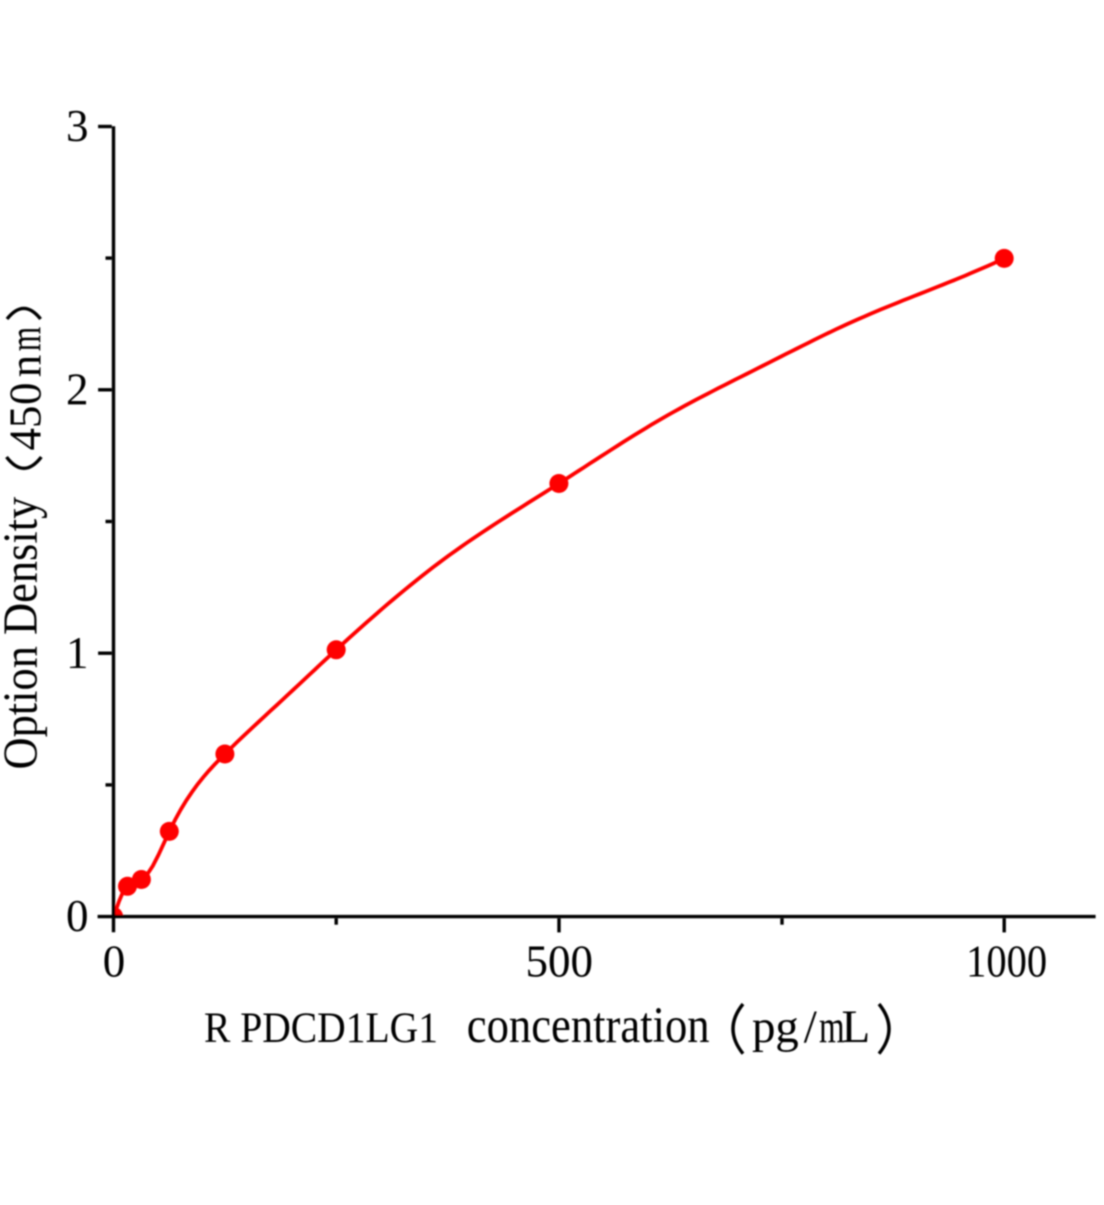 This screenshot has width=1104, height=1205. Describe the element at coordinates (77, 653) in the screenshot. I see `svg-text: 1` at that location.